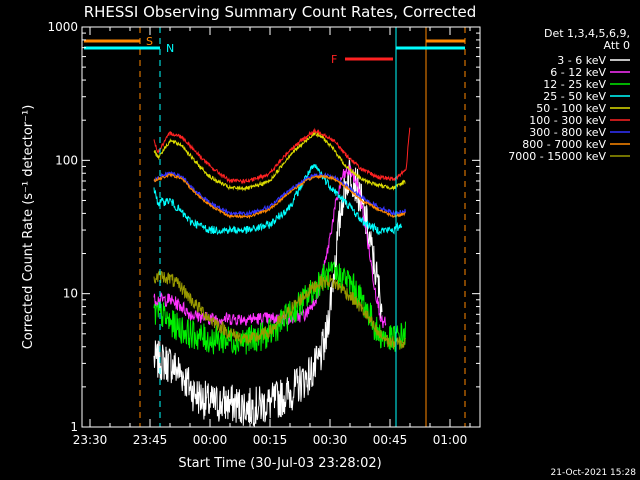 This screenshot has width=640, height=480. What do you see at coordinates (279, 463) in the screenshot?
I see `x-axis-label: Start Time (30-Jul-03 23:28:02)` at bounding box center [279, 463].